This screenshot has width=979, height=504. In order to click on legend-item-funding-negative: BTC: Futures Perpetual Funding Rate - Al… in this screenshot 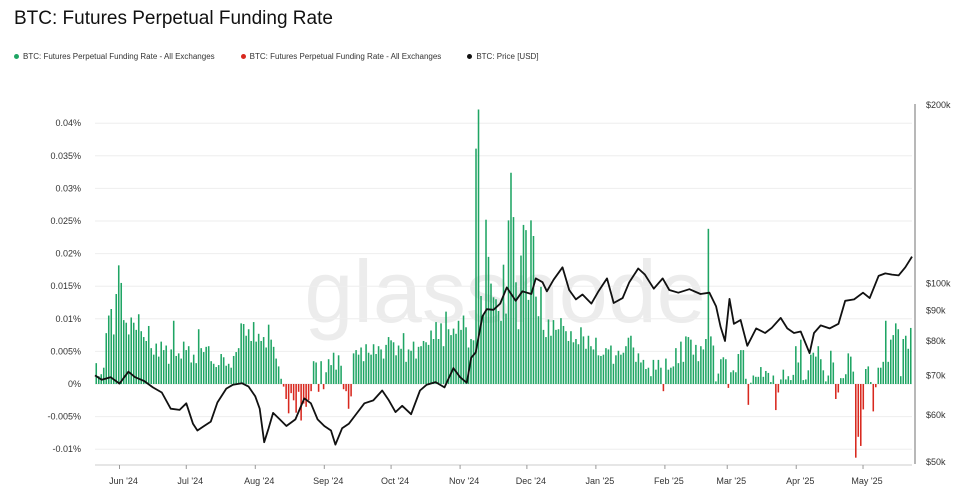, I will do `click(340, 56)`.